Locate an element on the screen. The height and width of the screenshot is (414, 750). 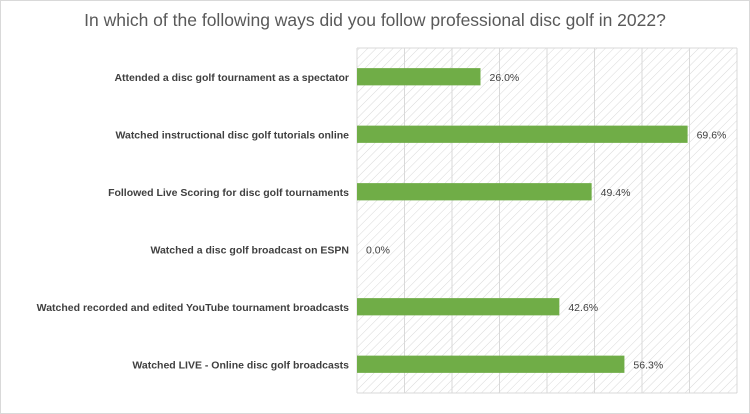
value-label: 56.3% is located at coordinates (648, 365).